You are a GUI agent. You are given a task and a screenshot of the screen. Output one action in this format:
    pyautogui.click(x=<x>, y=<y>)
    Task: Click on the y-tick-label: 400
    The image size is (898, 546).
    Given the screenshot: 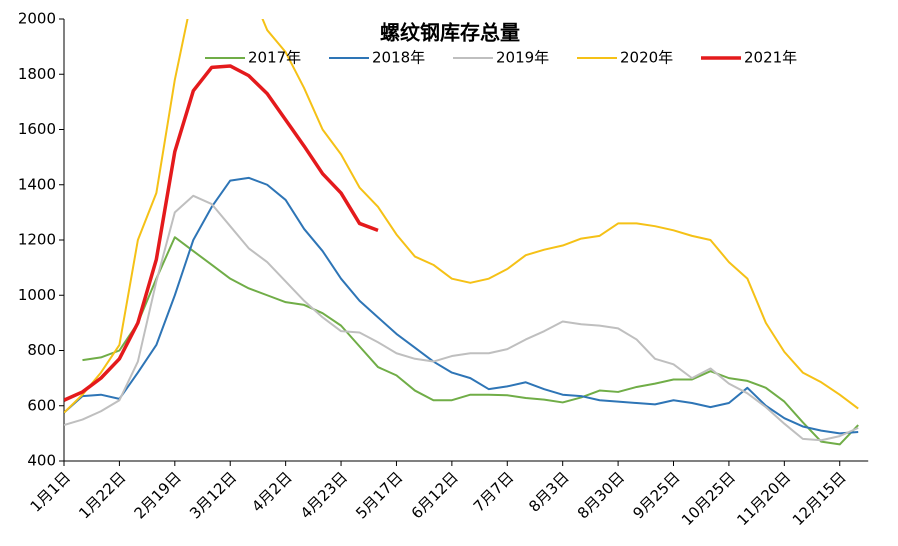 What is the action you would take?
    pyautogui.click(x=41, y=461)
    